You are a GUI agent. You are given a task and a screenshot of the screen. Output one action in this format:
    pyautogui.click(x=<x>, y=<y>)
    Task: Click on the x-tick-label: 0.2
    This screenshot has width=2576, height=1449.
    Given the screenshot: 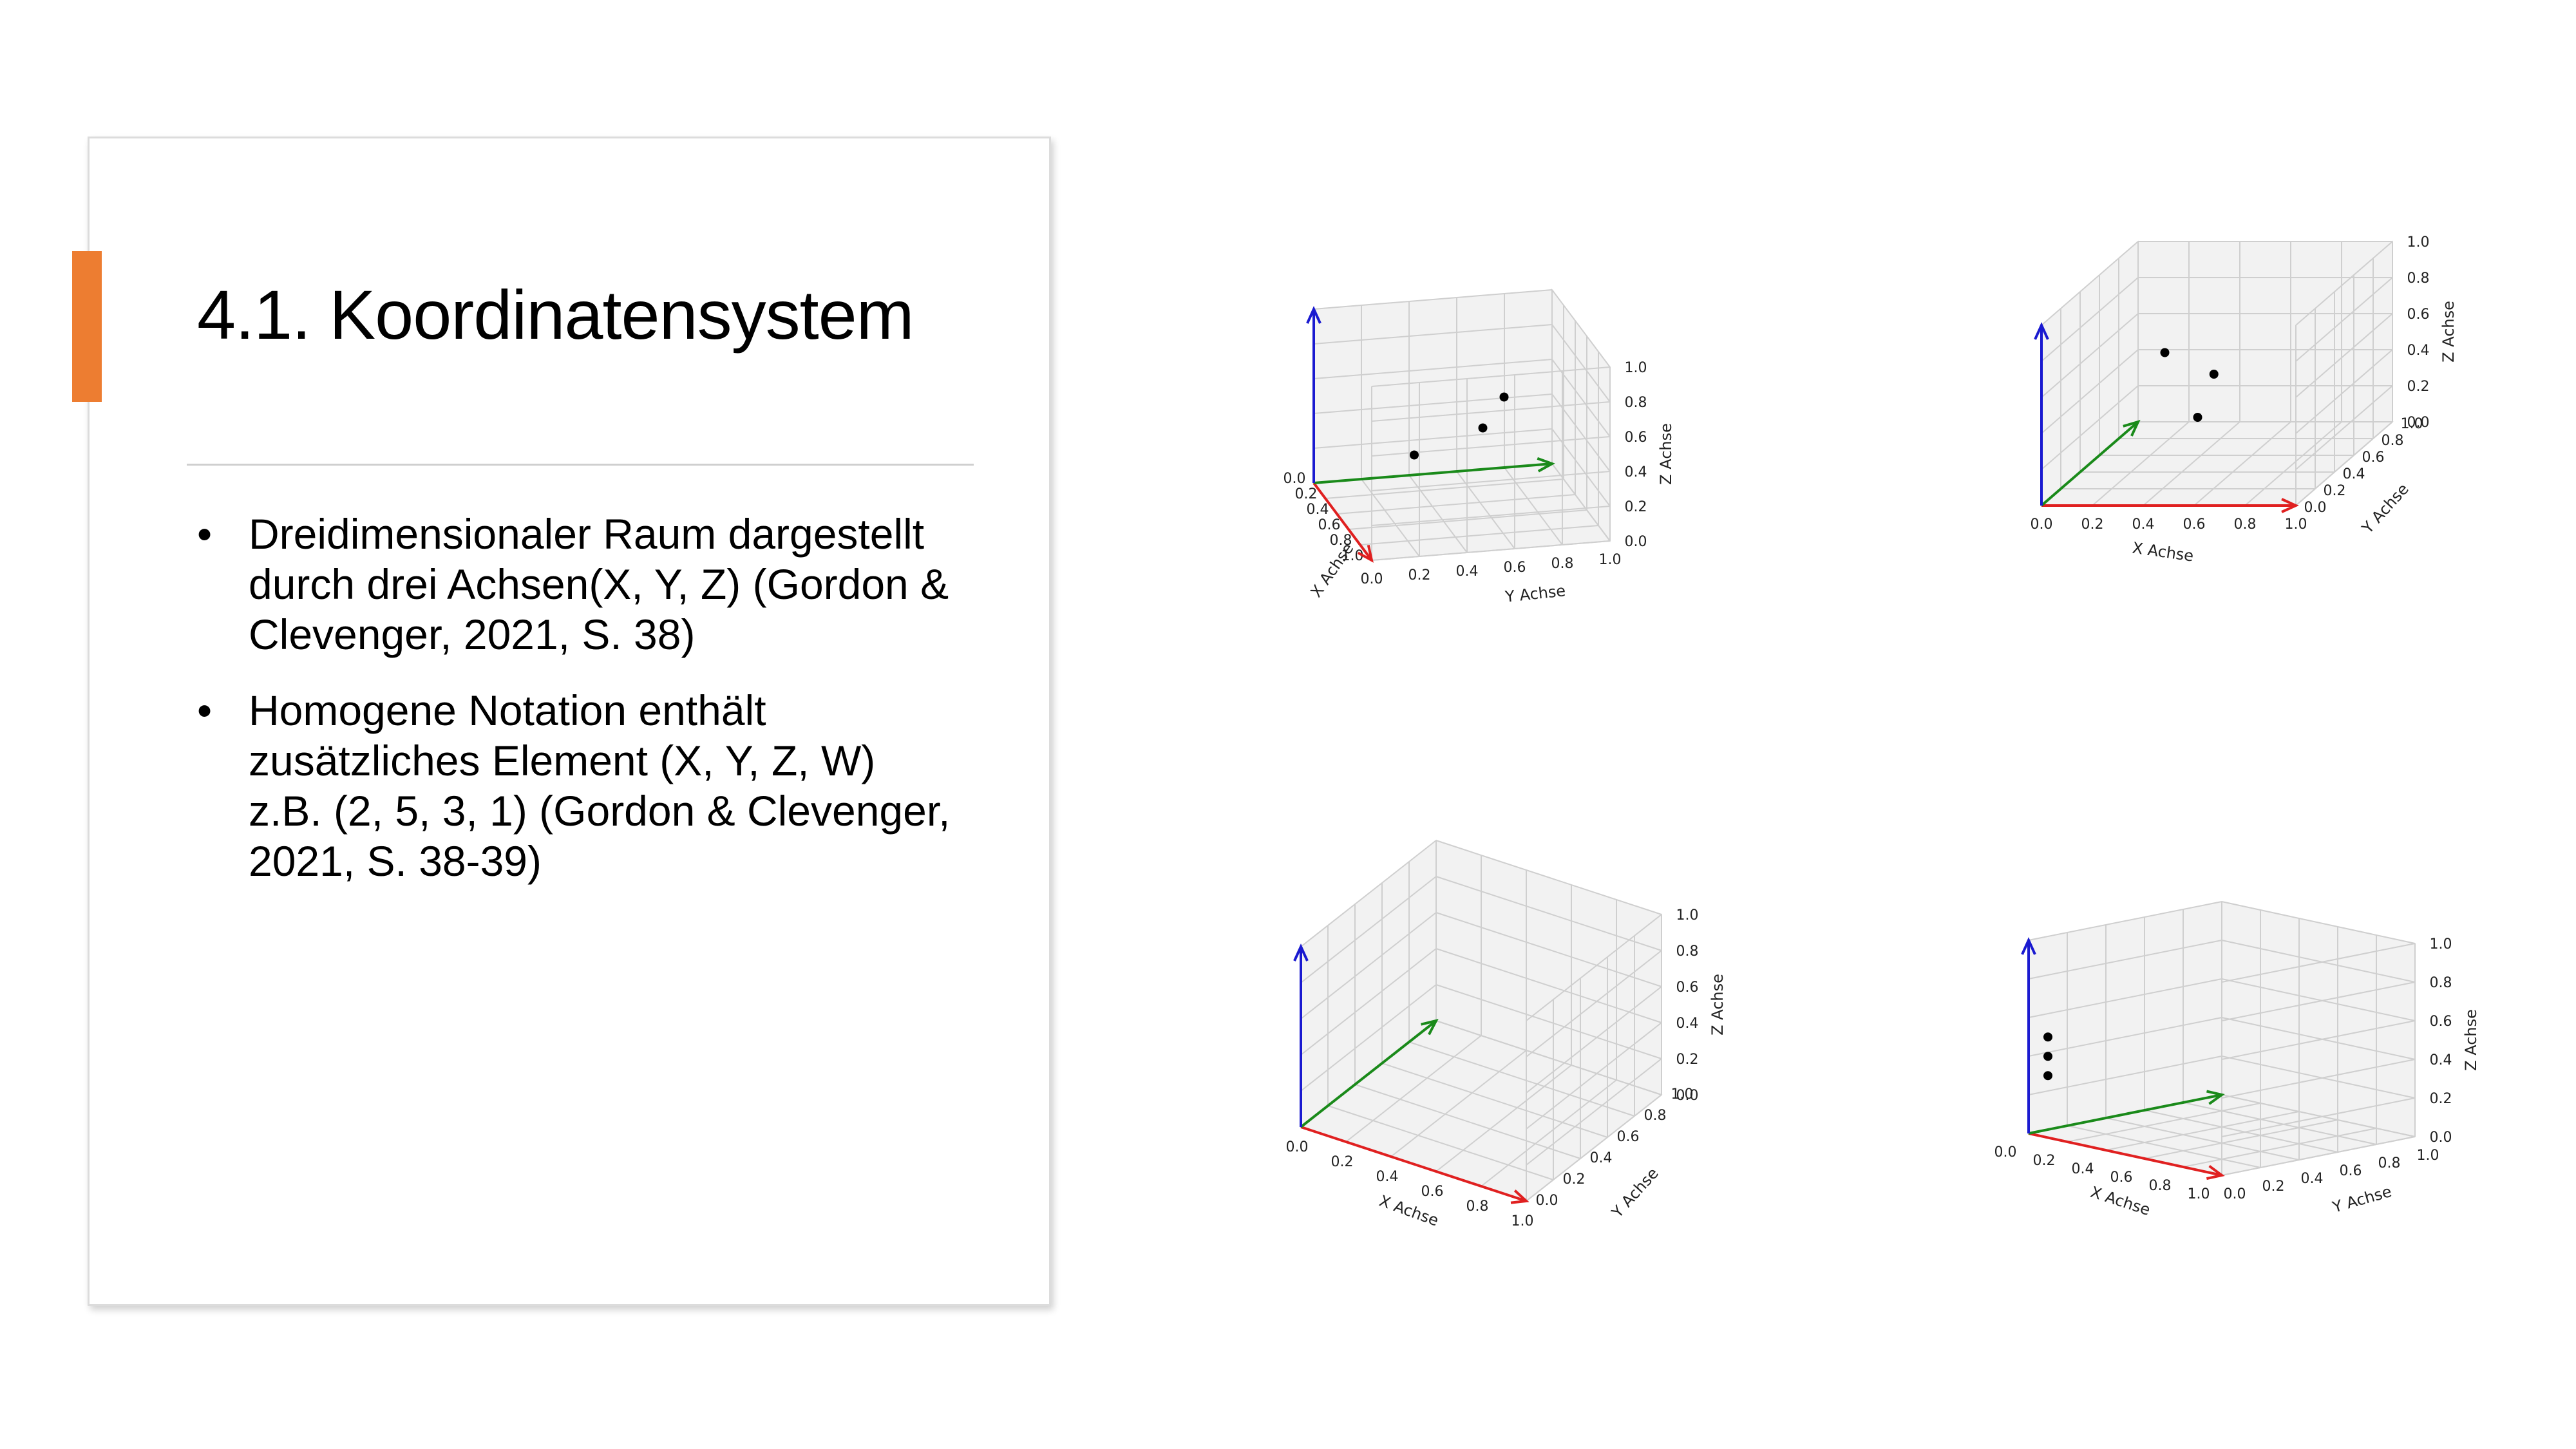 What is the action you would take?
    pyautogui.click(x=2045, y=1161)
    